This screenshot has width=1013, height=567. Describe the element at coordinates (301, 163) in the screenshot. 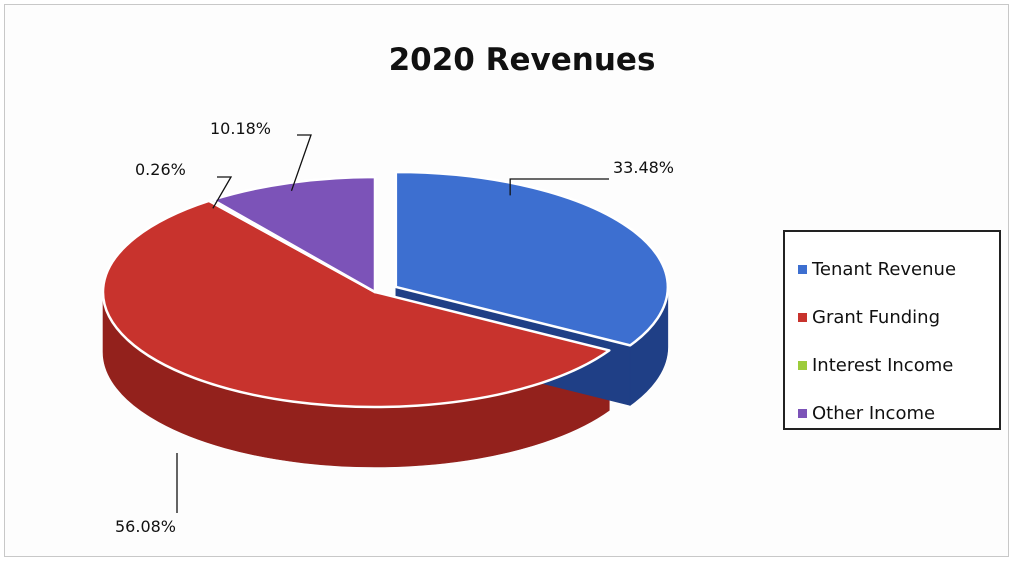

I see `leader-line-other-income` at that location.